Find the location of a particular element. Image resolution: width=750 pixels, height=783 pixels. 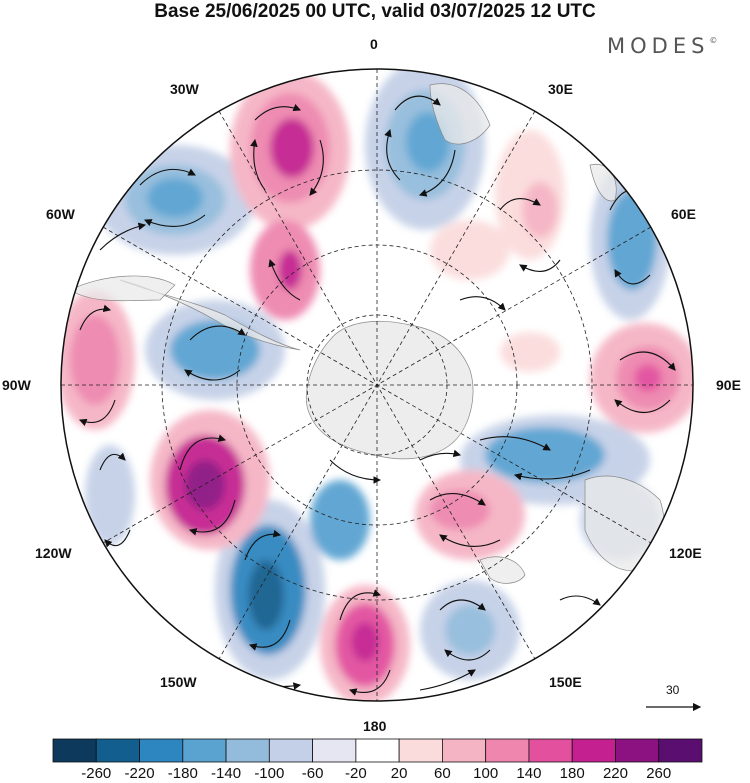

colorbar-tick-label: -260 is located at coordinates (96, 773).